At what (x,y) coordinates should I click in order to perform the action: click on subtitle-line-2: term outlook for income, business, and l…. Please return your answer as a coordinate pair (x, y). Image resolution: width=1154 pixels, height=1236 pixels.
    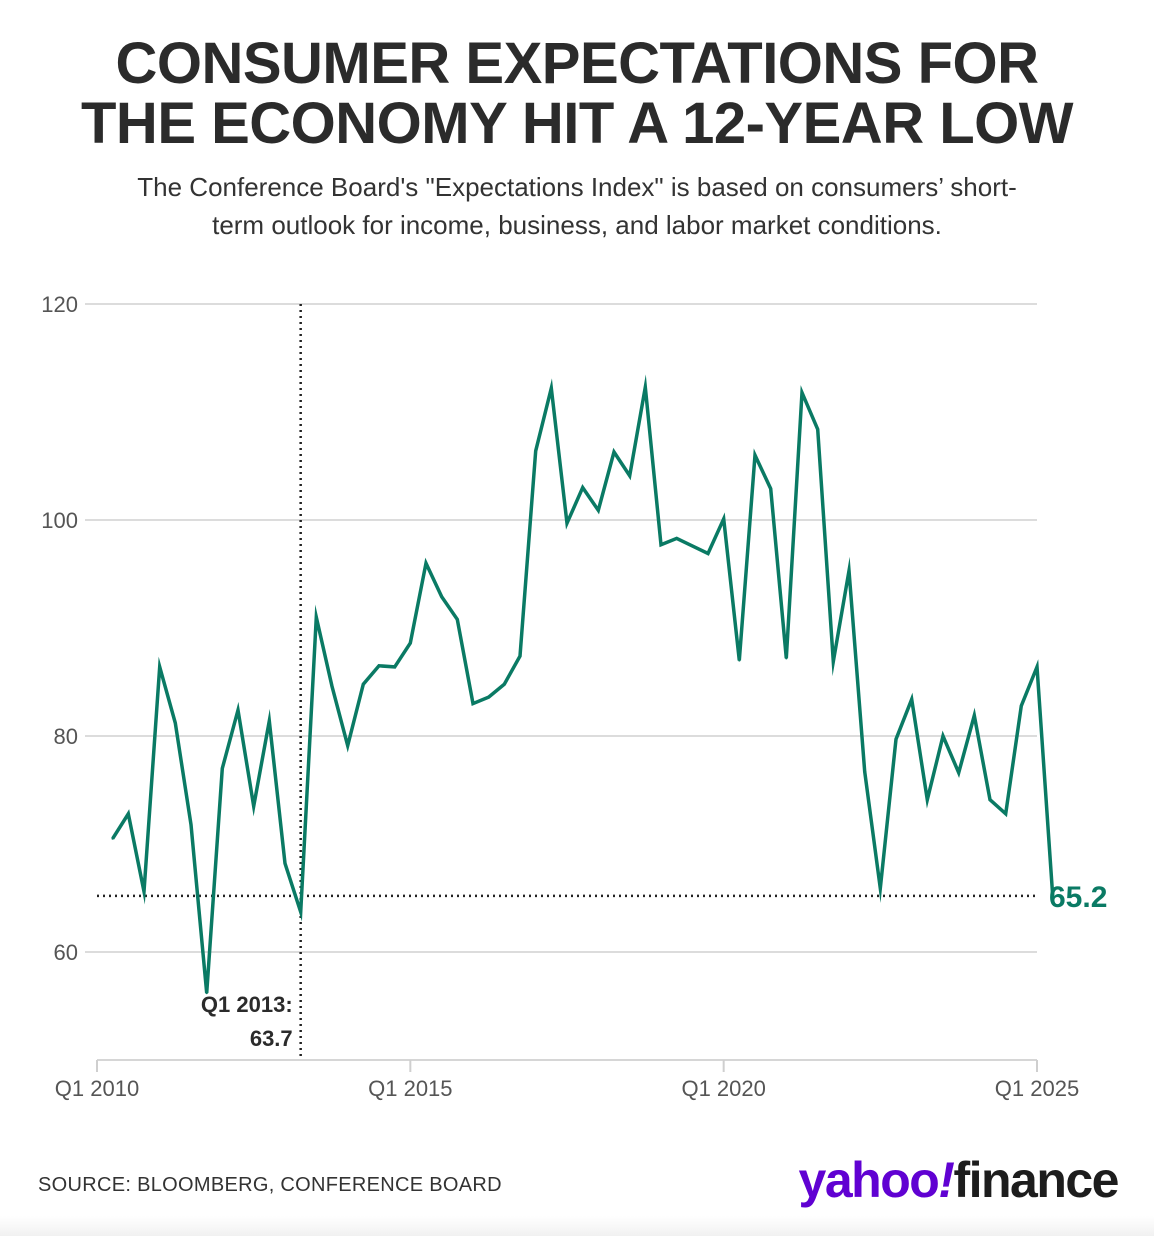
    Looking at the image, I should click on (577, 225).